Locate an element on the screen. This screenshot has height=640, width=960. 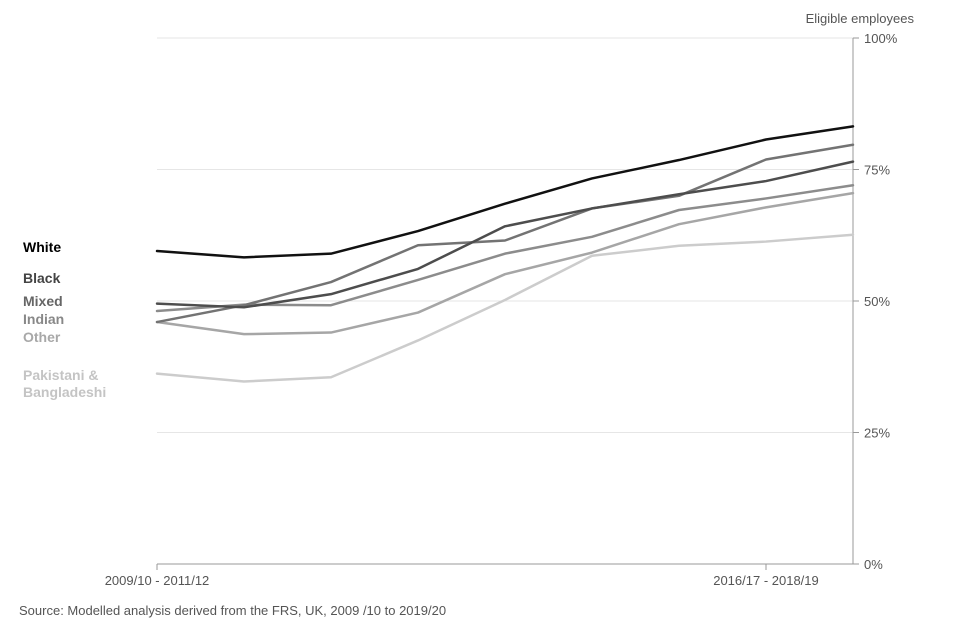
y-axis-title: Eligible employees is located at coordinates (859, 18).